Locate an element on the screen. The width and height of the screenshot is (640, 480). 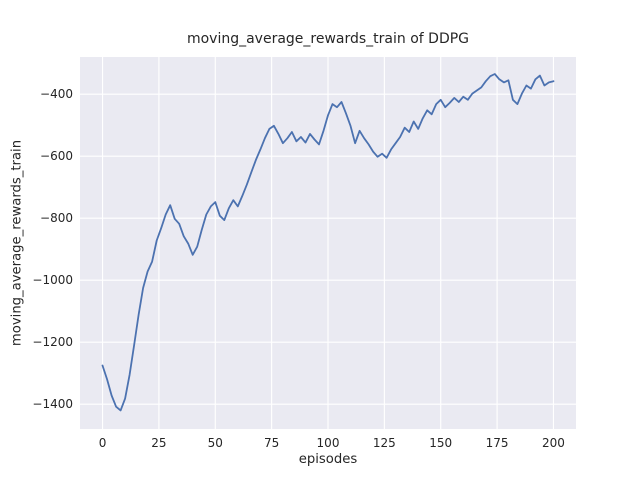
y-tick-label: −600 is located at coordinates (56, 156).